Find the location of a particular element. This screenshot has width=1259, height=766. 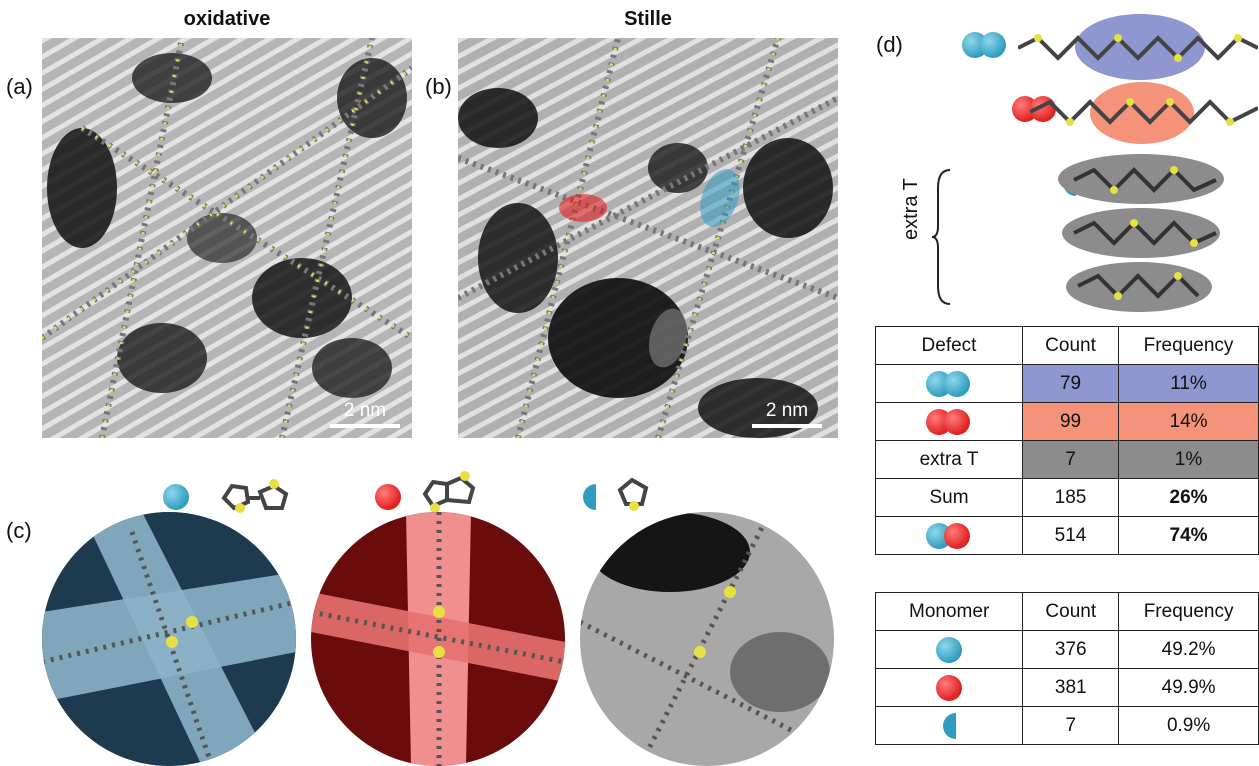

table-row: 99 14% is located at coordinates (1066, 421).